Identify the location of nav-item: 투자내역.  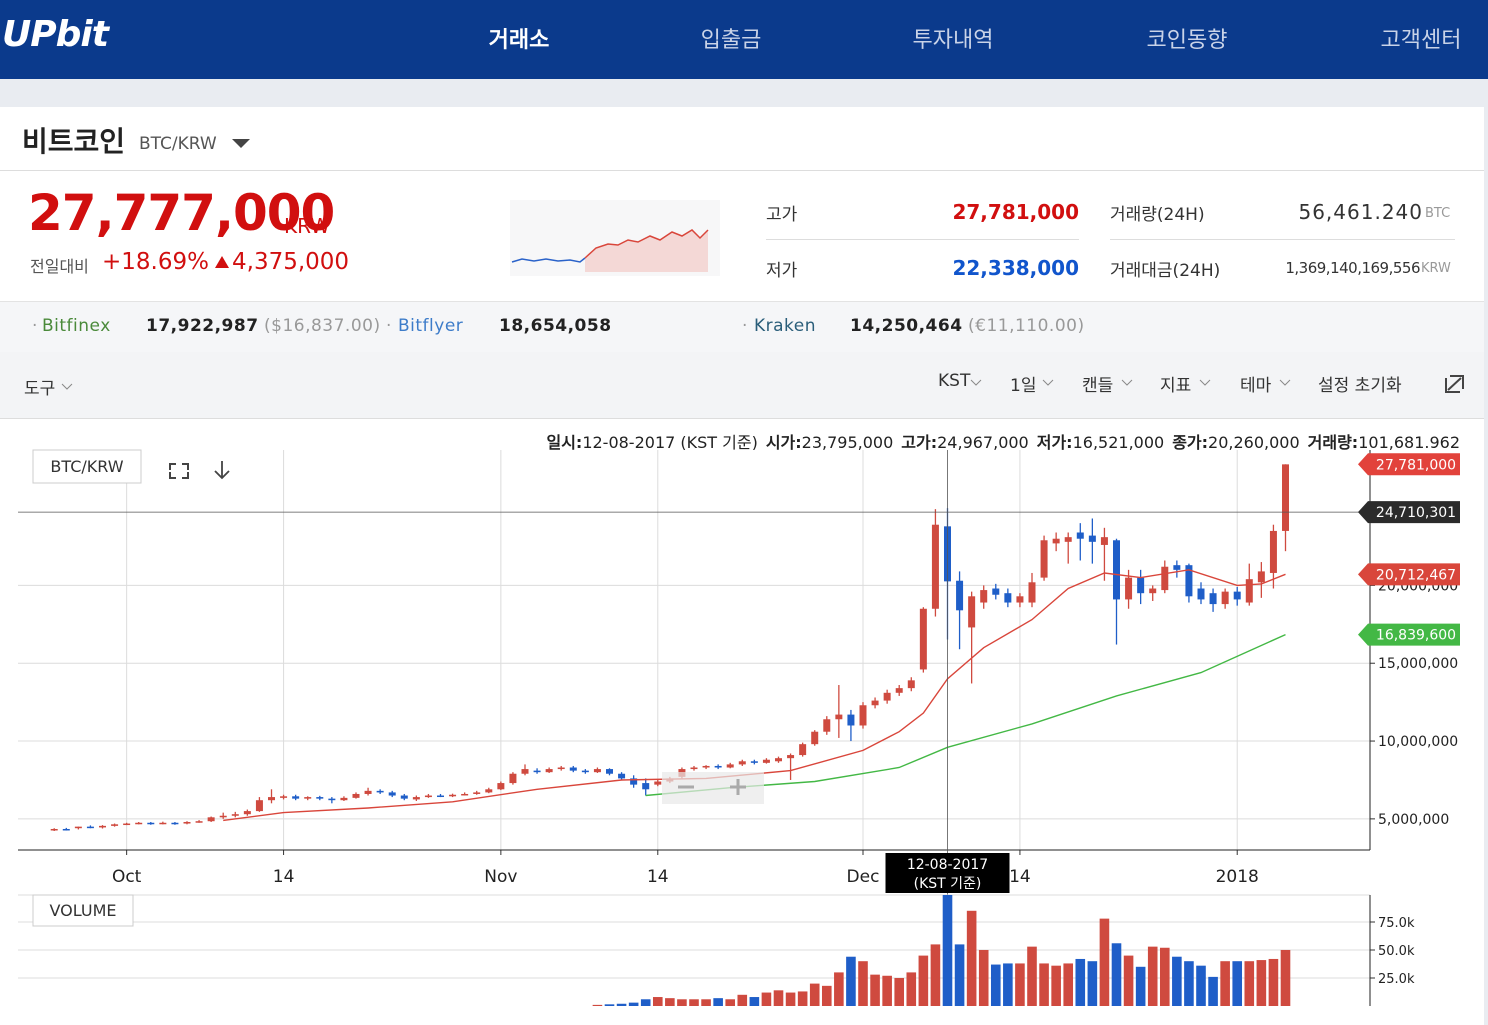
(953, 40).